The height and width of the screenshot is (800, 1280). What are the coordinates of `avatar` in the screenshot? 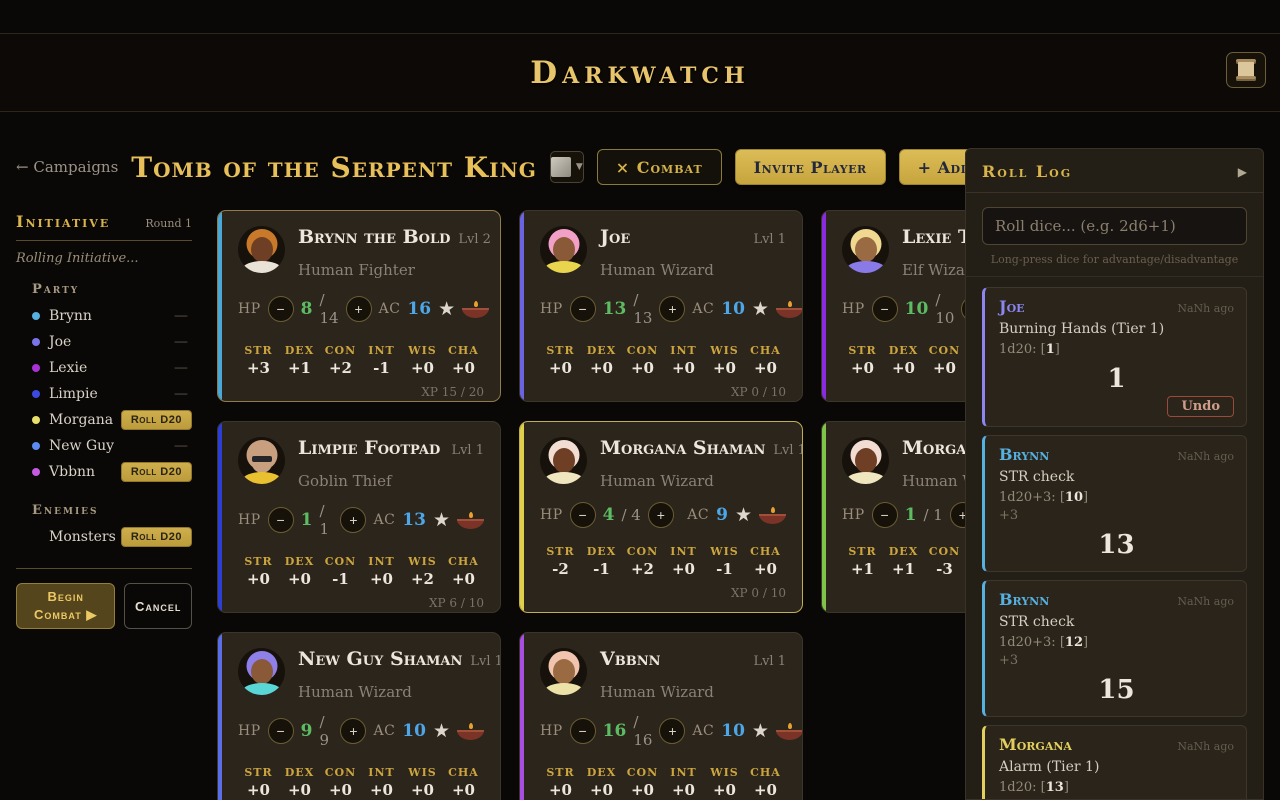 It's located at (563, 460).